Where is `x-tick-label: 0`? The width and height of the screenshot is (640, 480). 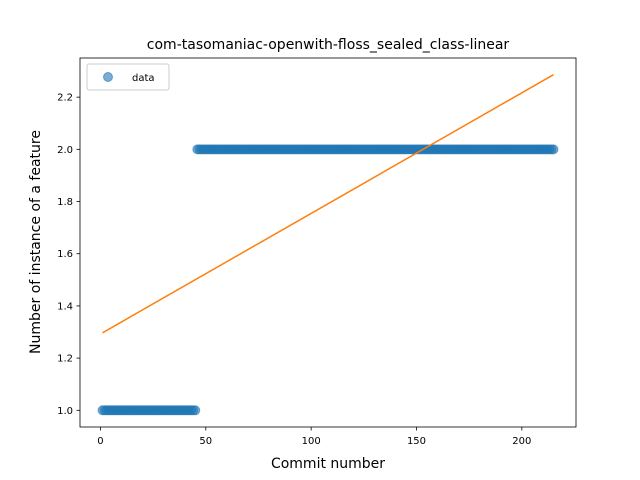 x-tick-label: 0 is located at coordinates (100, 441).